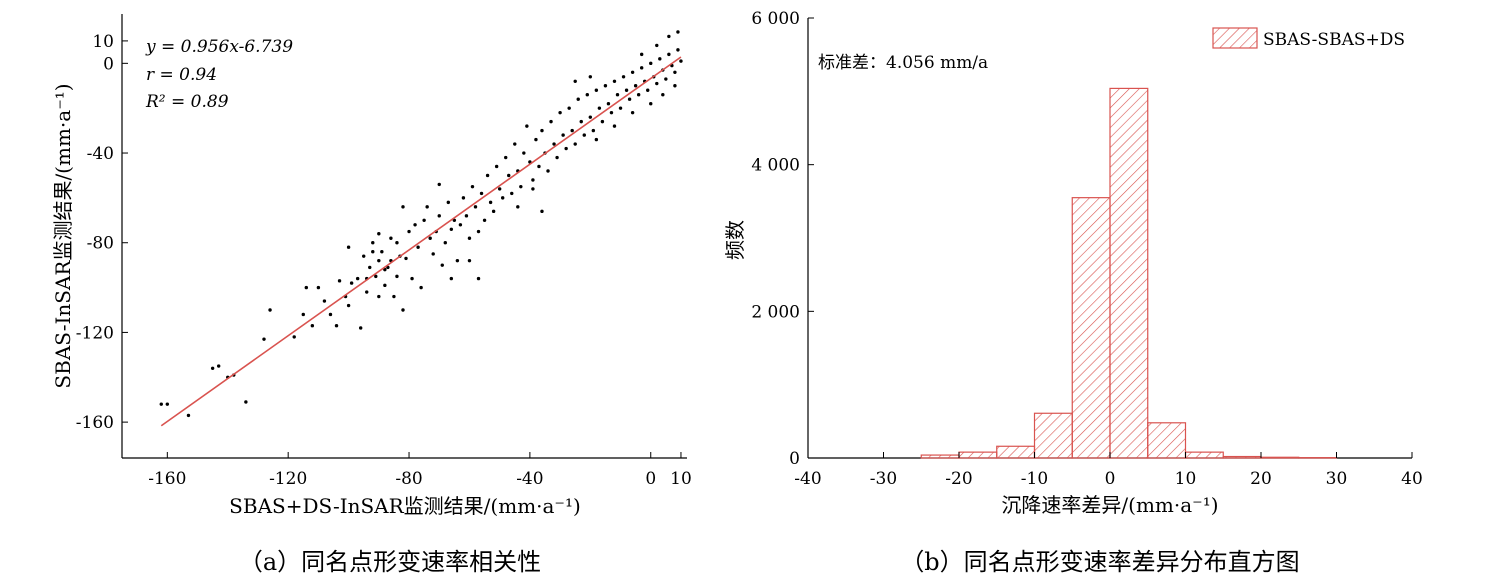 This screenshot has width=1493, height=582. I want to click on legend-swatch, so click(1235, 38).